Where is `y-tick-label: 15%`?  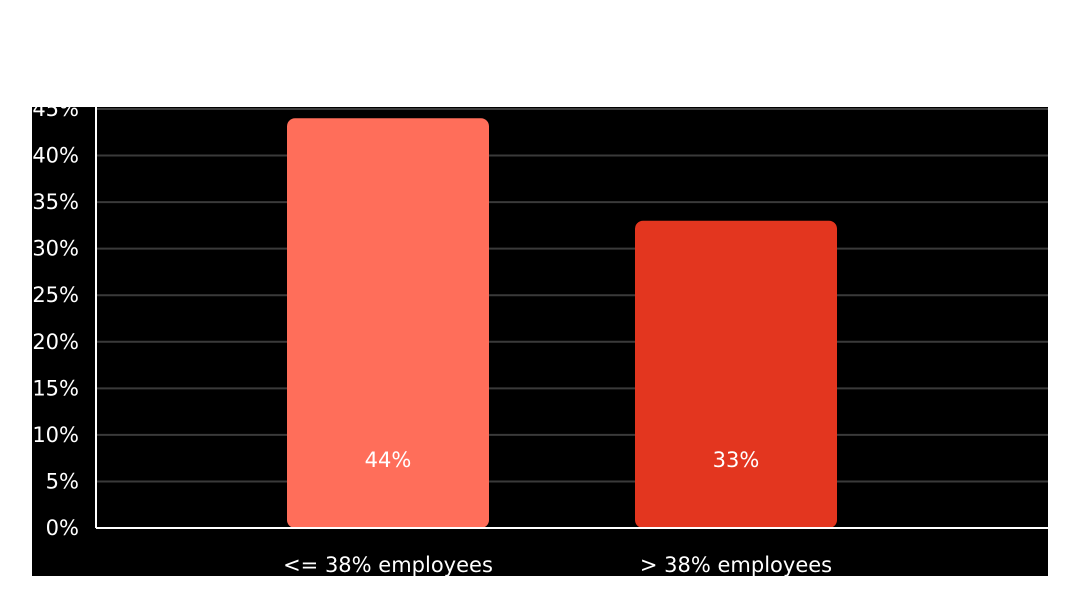 y-tick-label: 15% is located at coordinates (55, 388).